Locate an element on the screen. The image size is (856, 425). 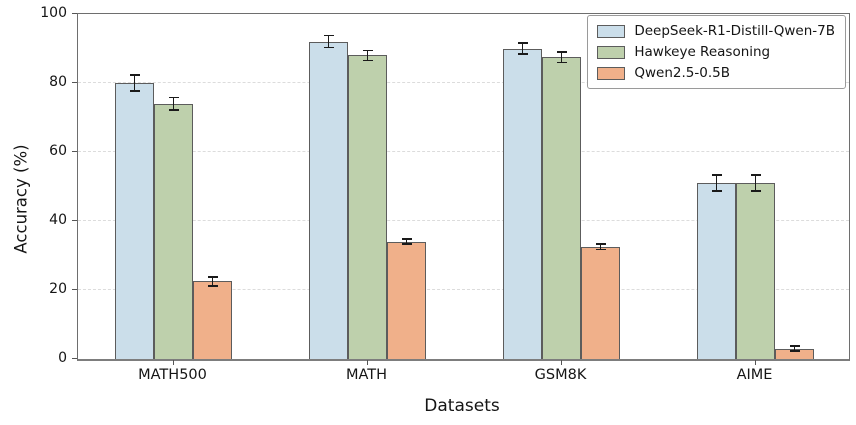
x-tick-label: AIME is located at coordinates (754, 375).